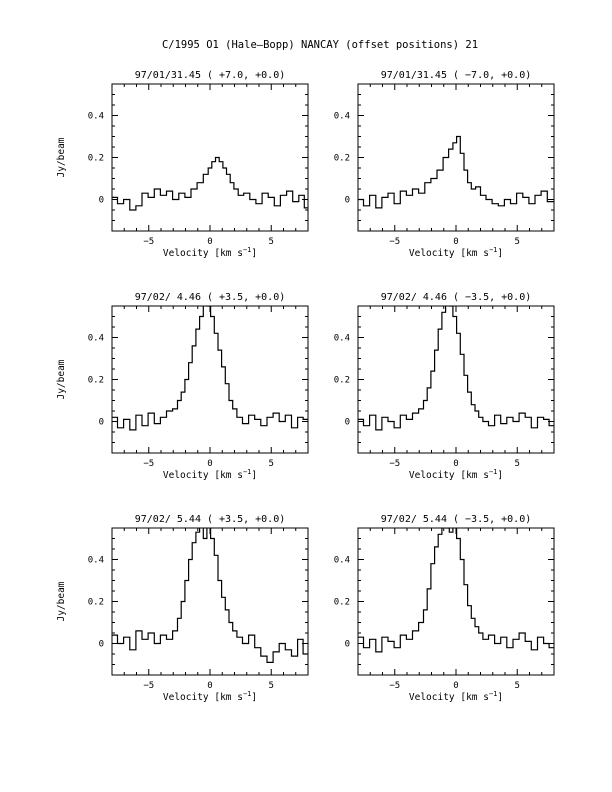  What do you see at coordinates (456, 519) in the screenshot?
I see `panel-title: 97/02/ 5.44 ( −3.5, +0.0)` at bounding box center [456, 519].